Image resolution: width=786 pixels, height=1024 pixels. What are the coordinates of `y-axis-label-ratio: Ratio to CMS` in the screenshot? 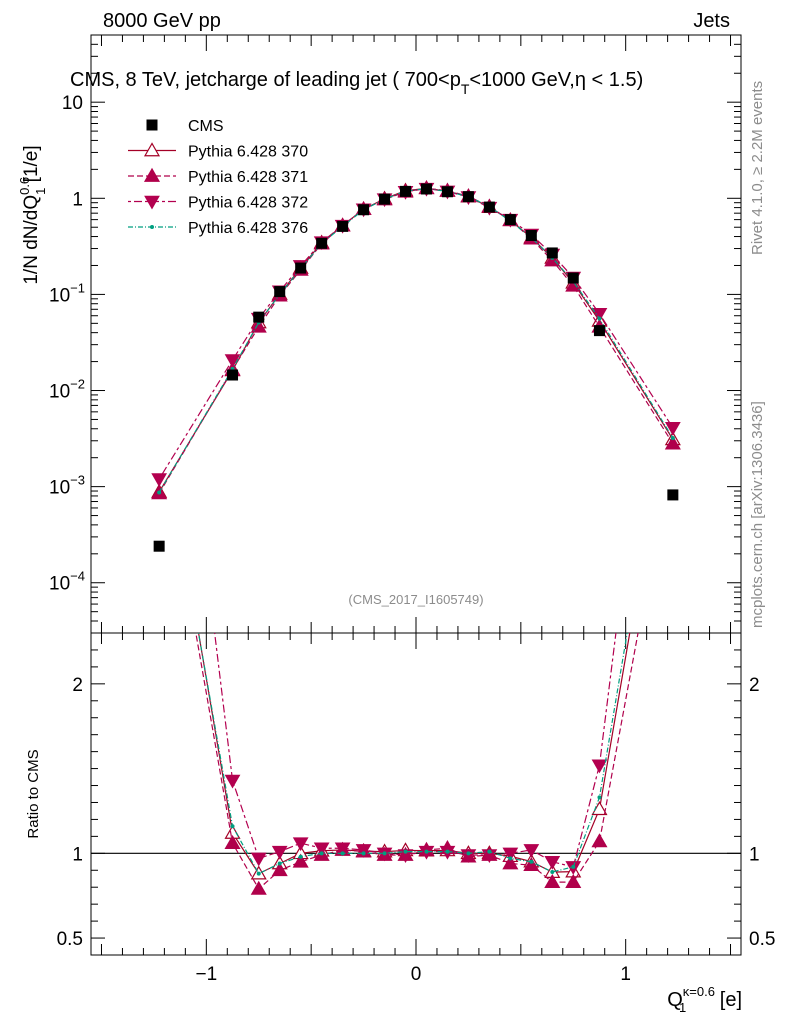 It's located at (33, 793).